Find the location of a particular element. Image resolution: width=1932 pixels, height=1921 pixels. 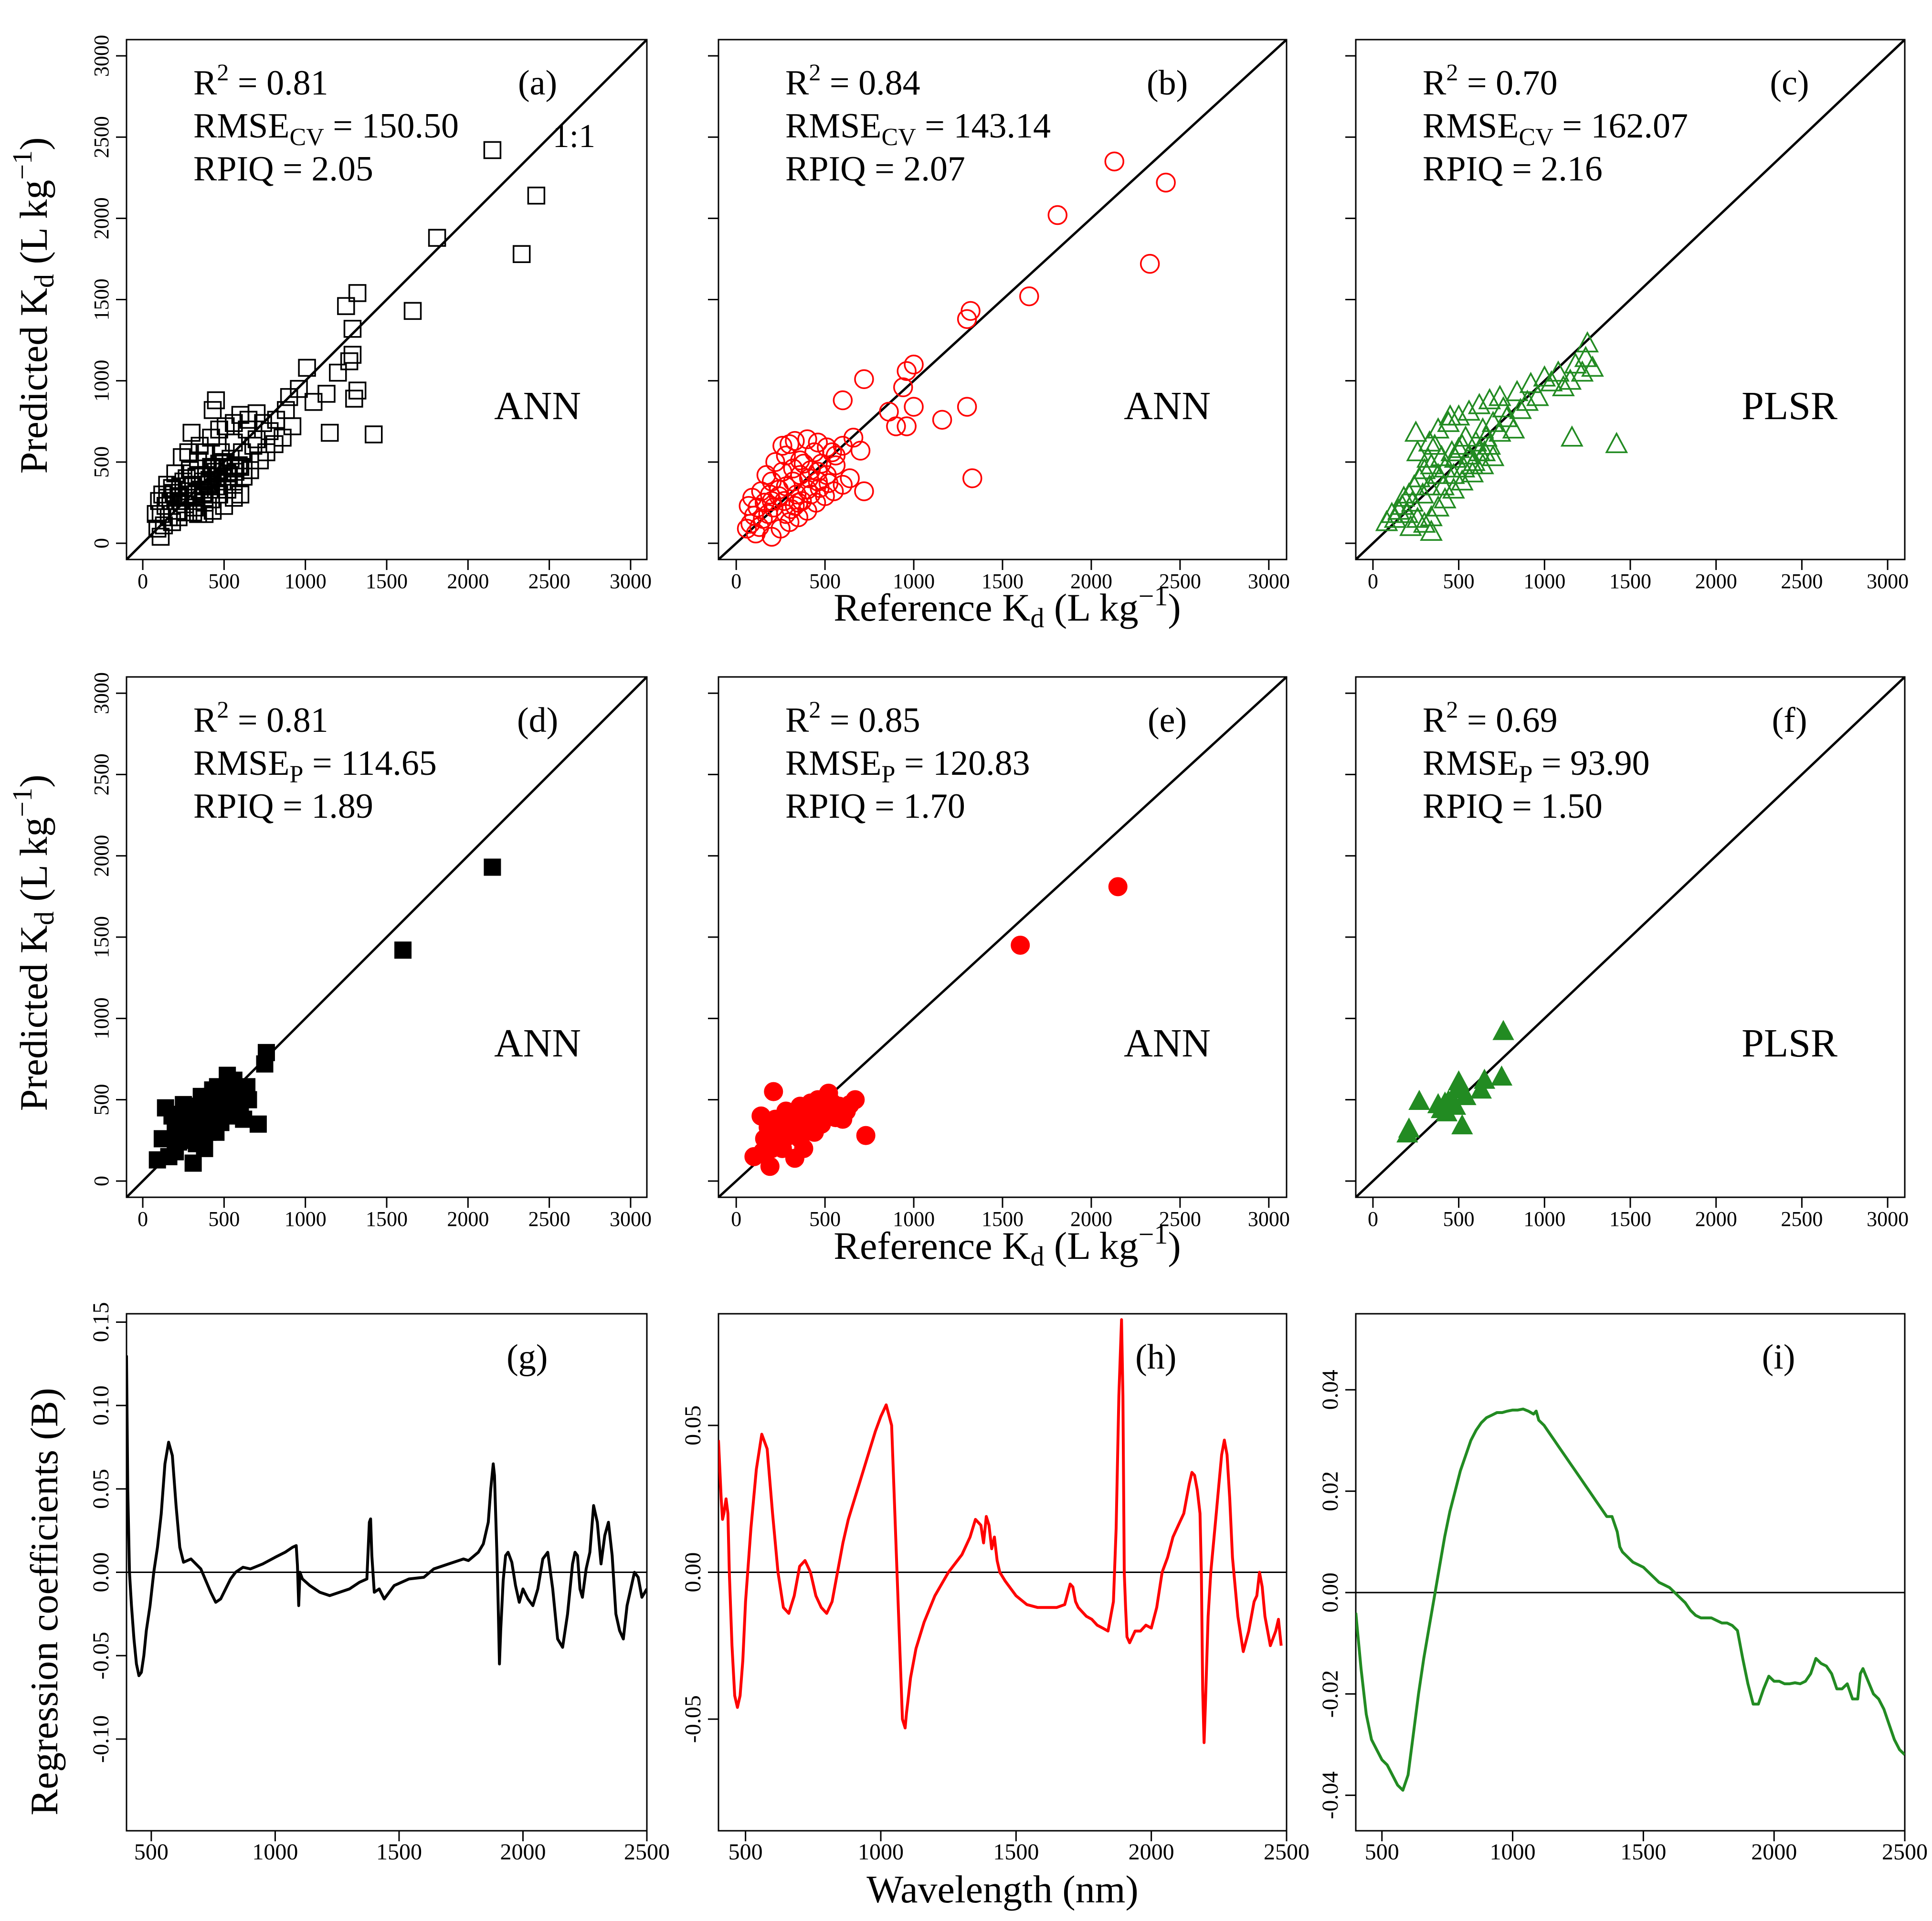

rpiq-label: RPIQ = 1.50 is located at coordinates (1513, 806).